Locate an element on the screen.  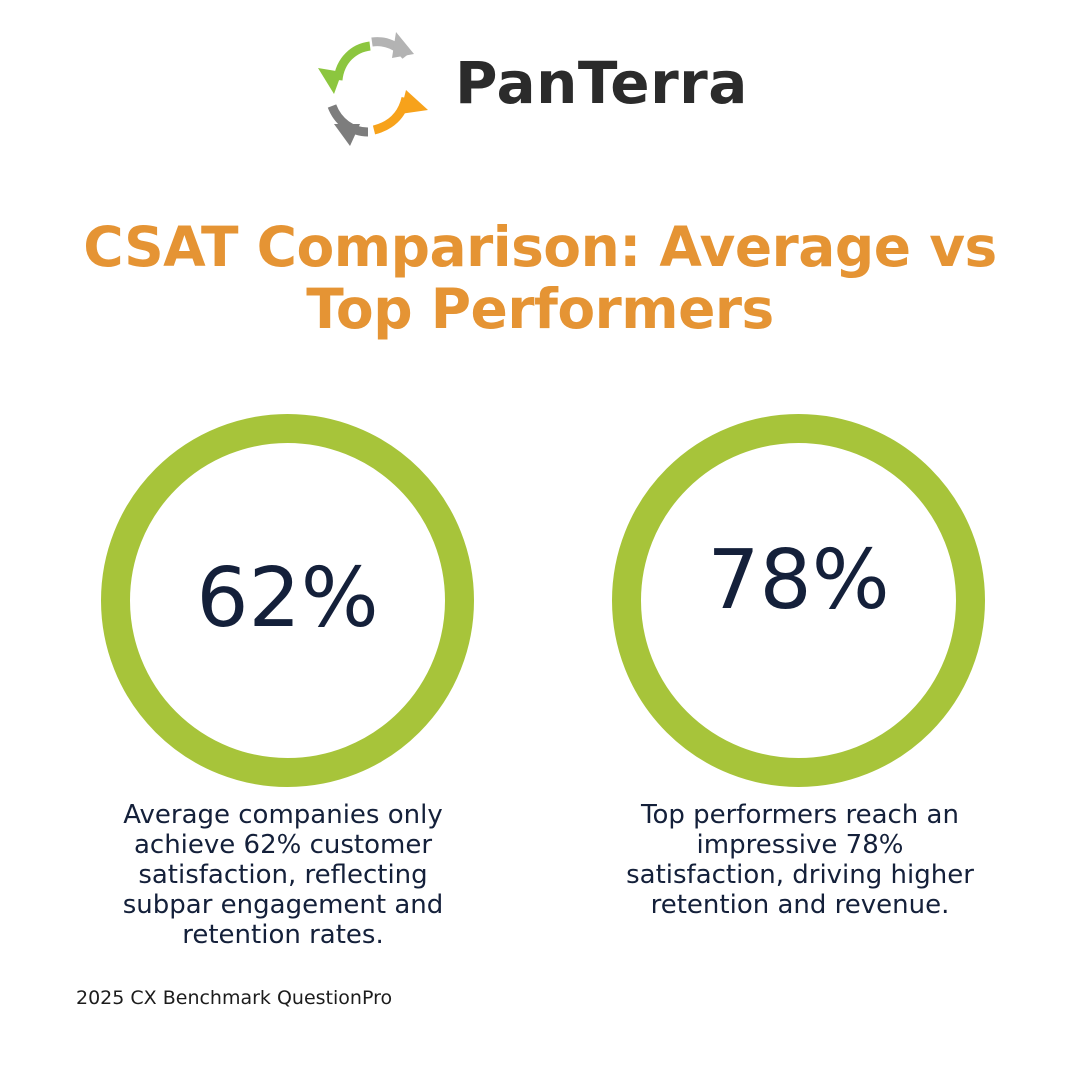
desc-line: retention rates. is located at coordinates (283, 935).